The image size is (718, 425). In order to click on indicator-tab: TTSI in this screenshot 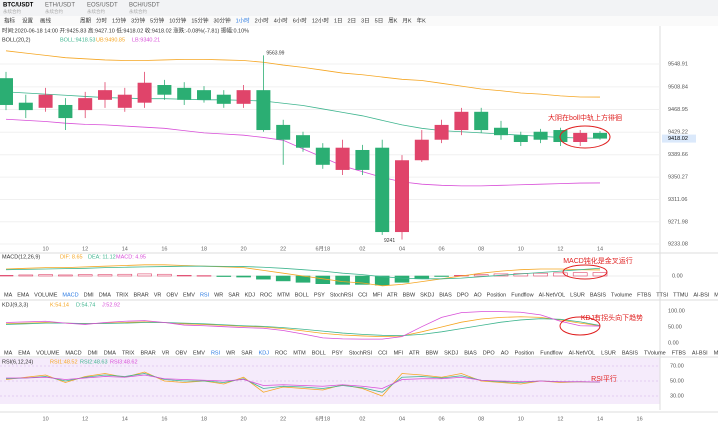, I will do `click(662, 295)`.